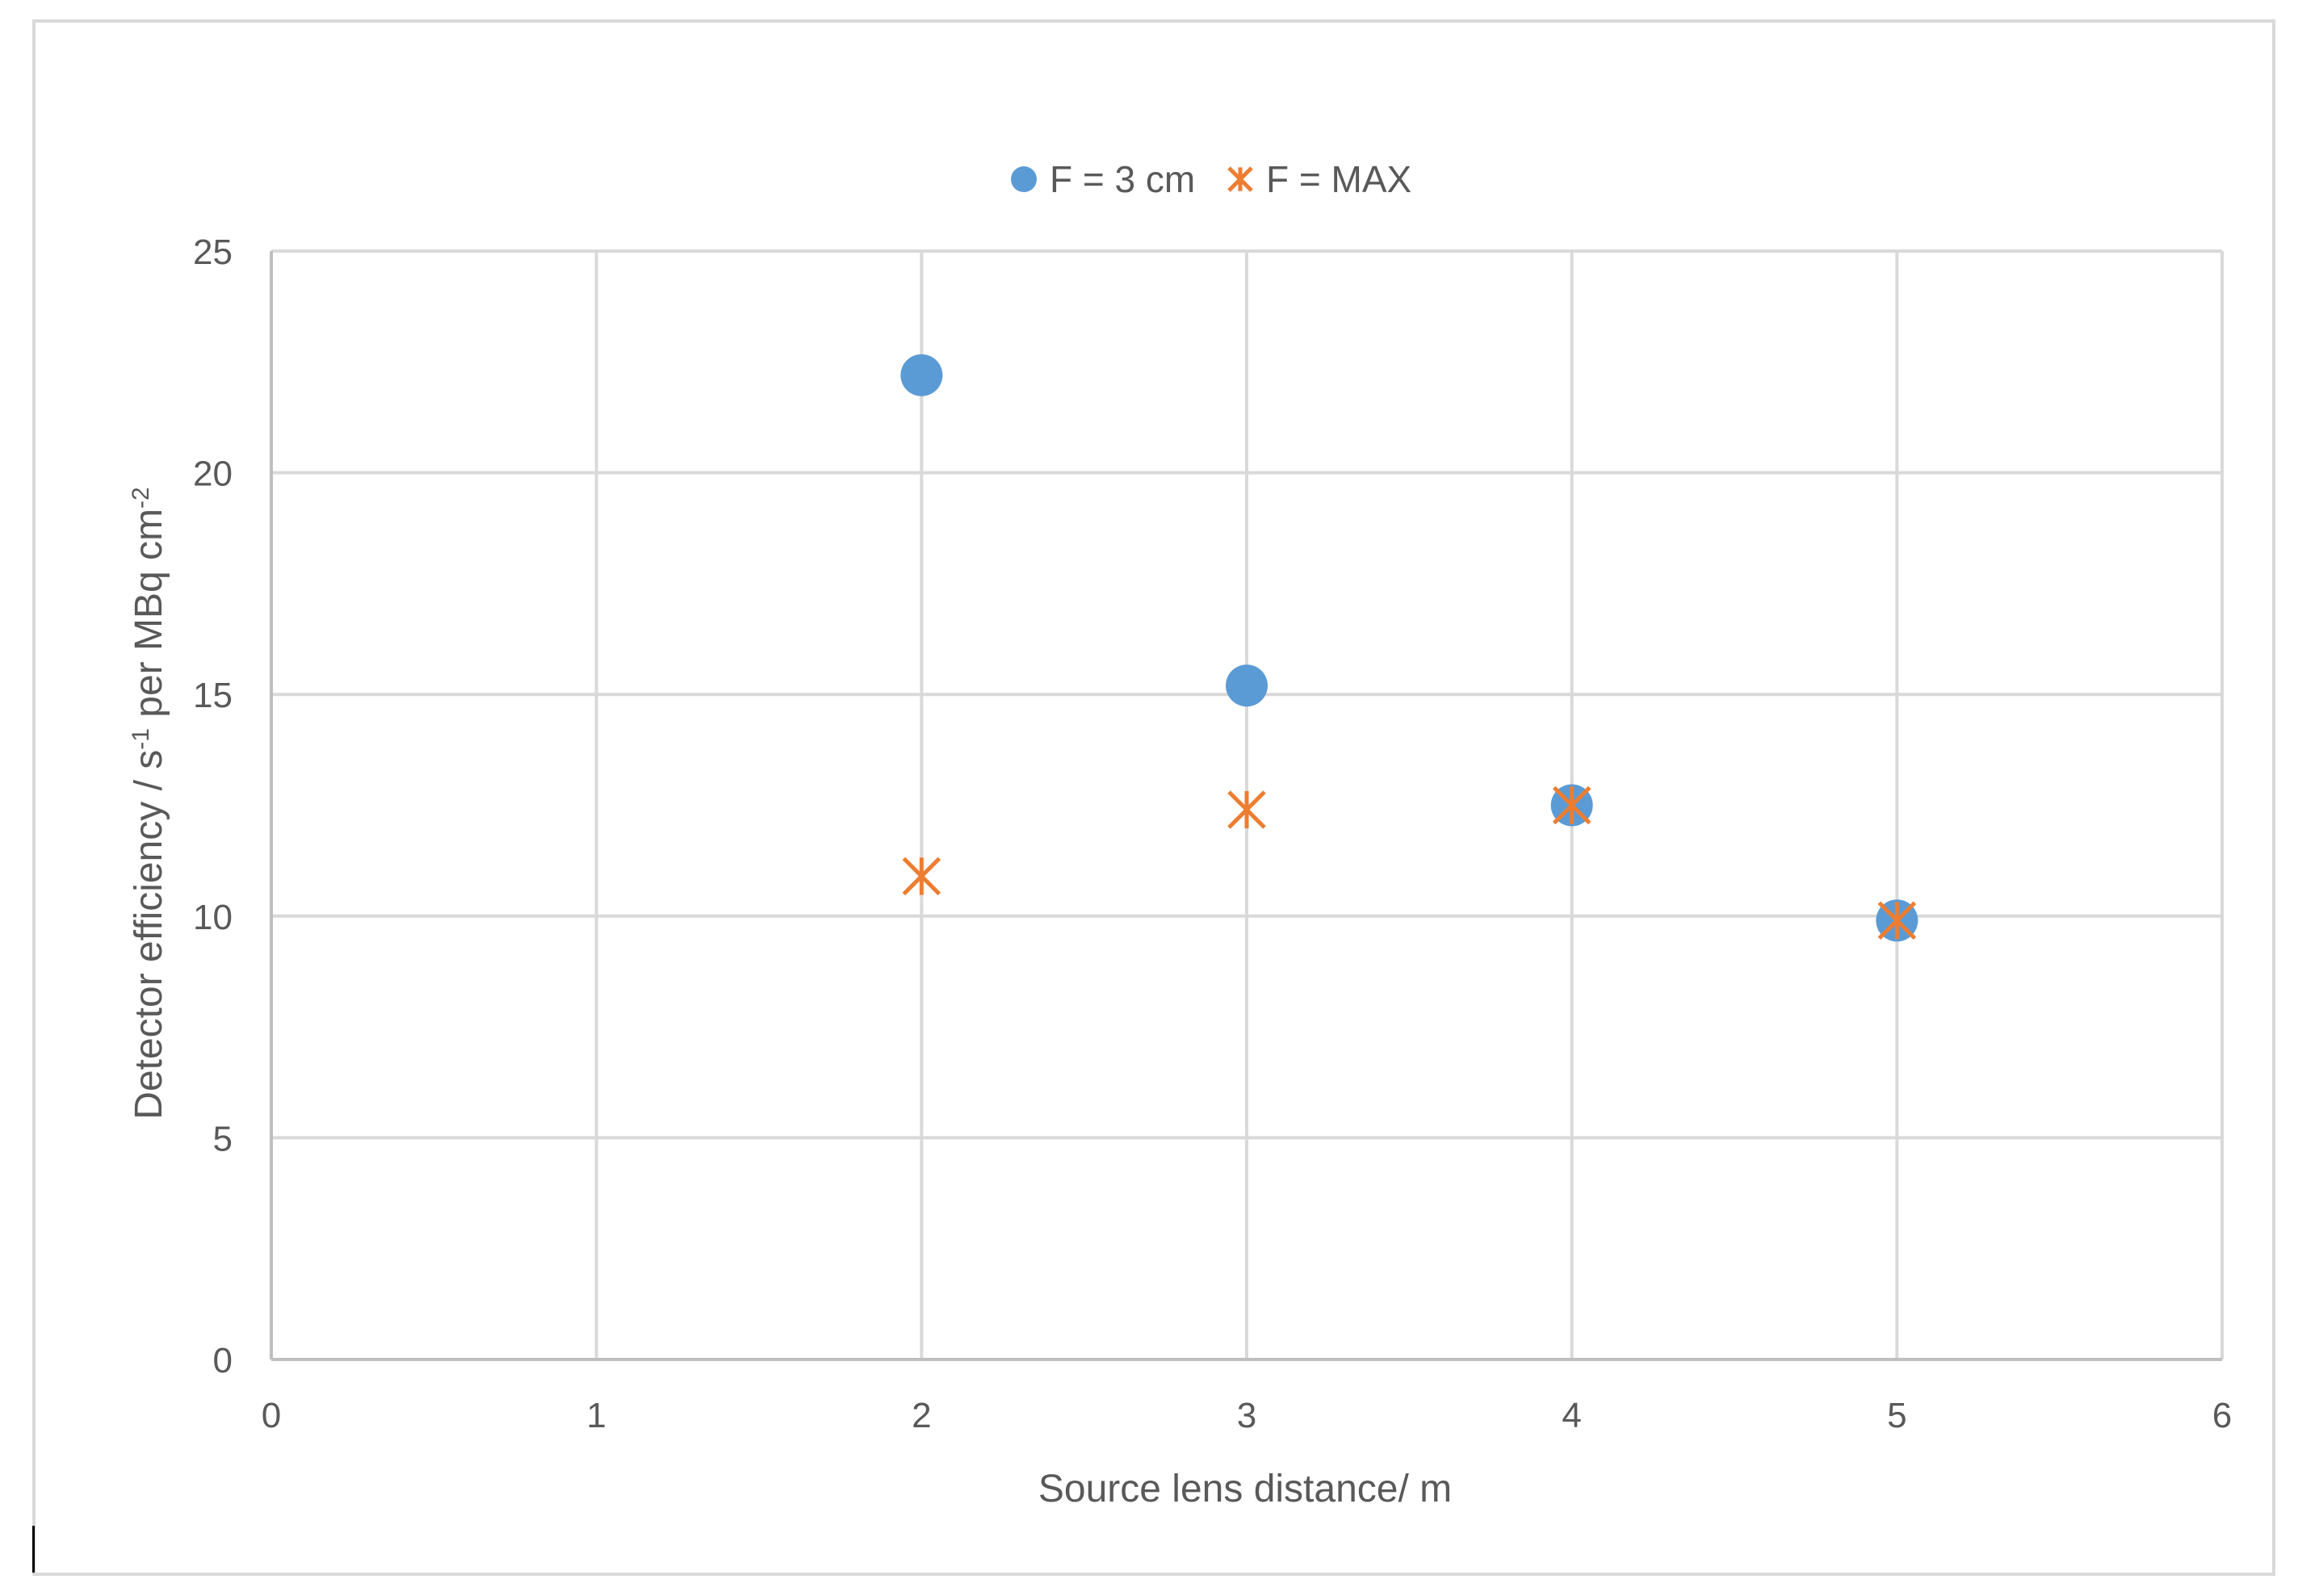 The height and width of the screenshot is (1596, 2298). What do you see at coordinates (1211, 179) in the screenshot?
I see `legend: F = 3 cm F = MAX` at bounding box center [1211, 179].